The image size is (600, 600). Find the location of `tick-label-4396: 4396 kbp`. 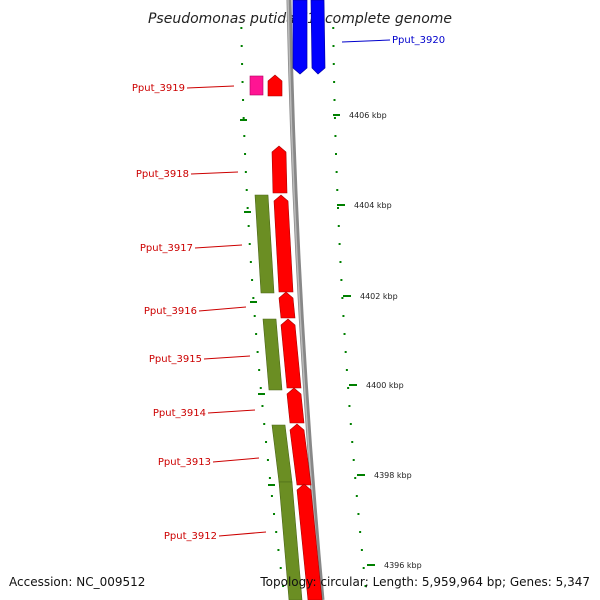

tick-label-4396: 4396 kbp is located at coordinates (403, 565).